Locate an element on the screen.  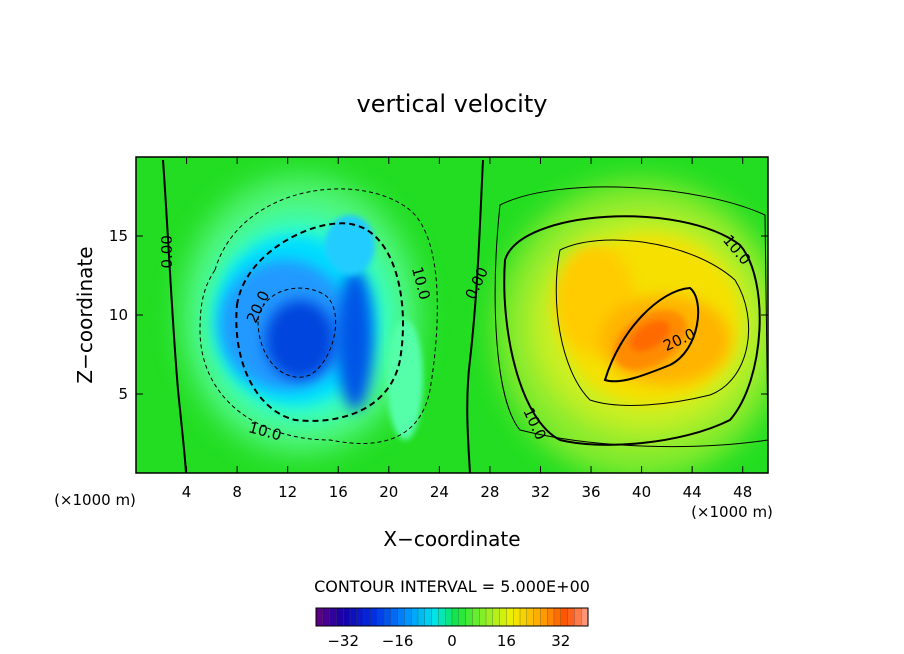
x-tick-label: 4 is located at coordinates (187, 492).